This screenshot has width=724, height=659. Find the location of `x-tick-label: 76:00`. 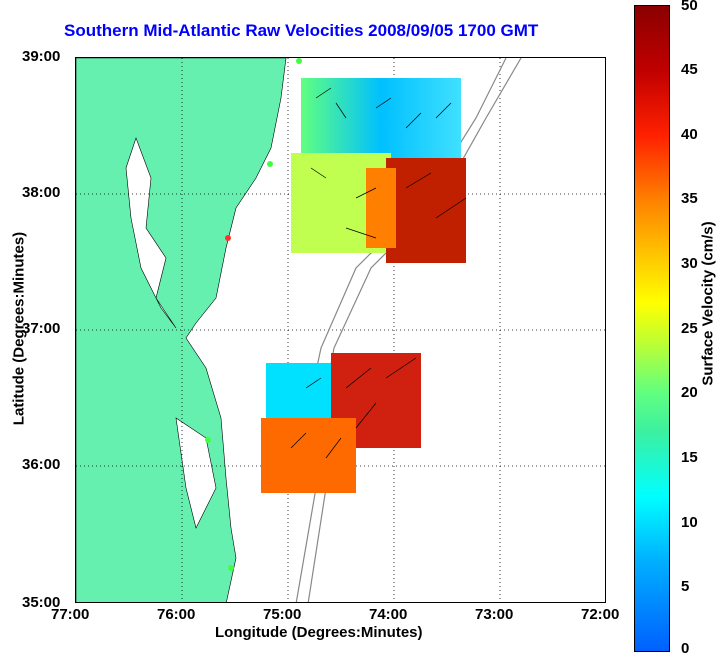

x-tick-label: 76:00 is located at coordinates (176, 614).